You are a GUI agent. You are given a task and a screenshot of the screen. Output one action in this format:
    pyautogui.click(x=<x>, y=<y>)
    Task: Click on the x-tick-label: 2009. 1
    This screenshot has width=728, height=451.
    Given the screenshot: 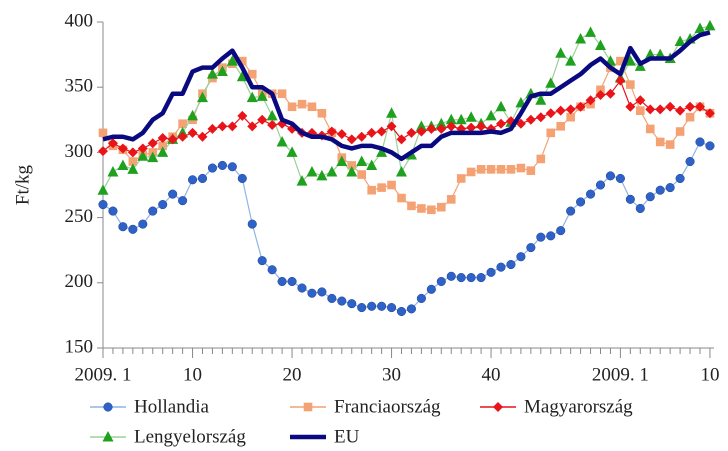 What is the action you would take?
    pyautogui.click(x=103, y=374)
    